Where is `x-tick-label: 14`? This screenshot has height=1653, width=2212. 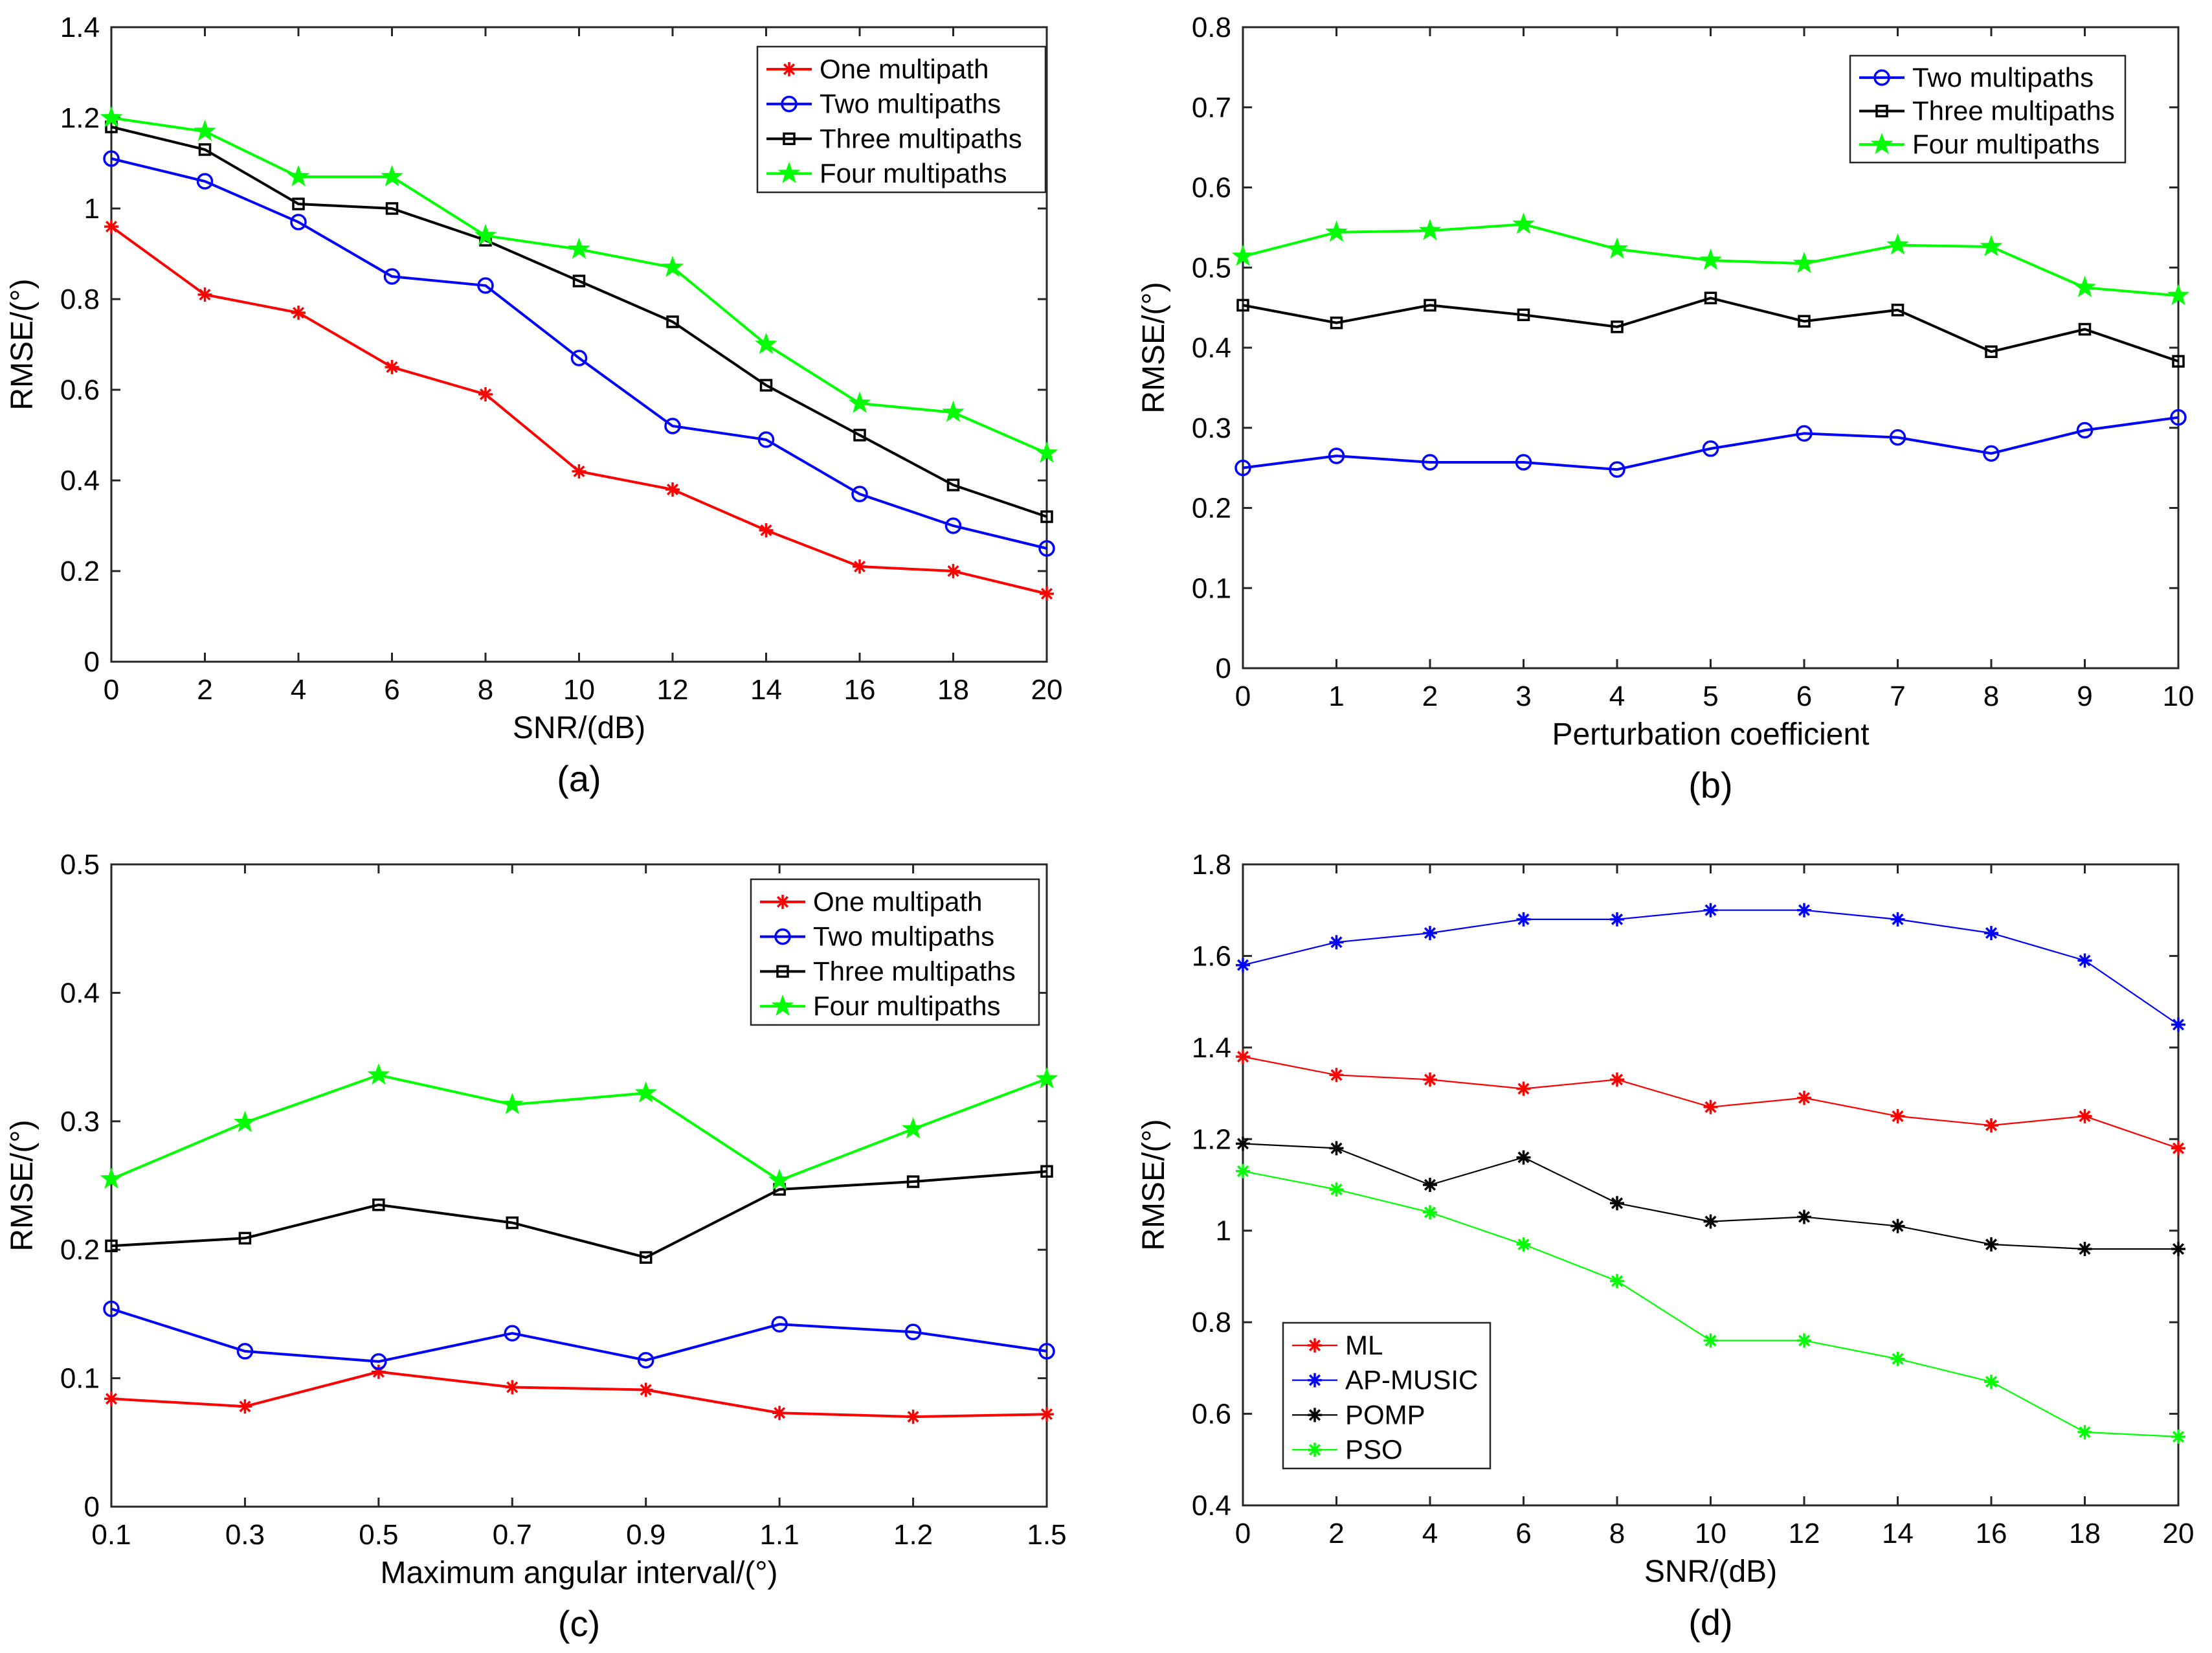
x-tick-label: 14 is located at coordinates (766, 690).